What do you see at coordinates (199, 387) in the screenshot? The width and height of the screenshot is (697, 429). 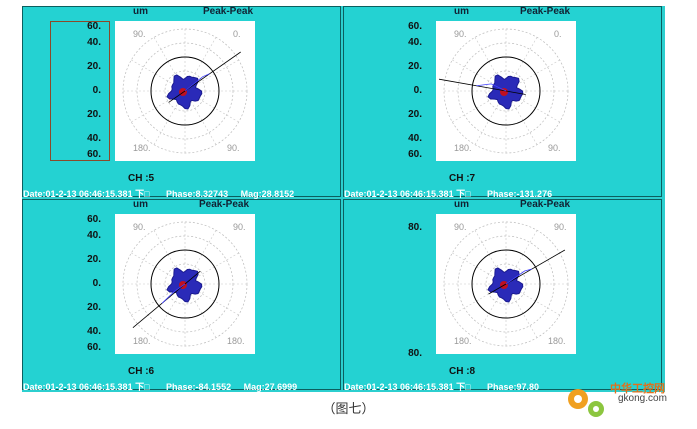 I see `phase-text: Phase:-84.1552` at bounding box center [199, 387].